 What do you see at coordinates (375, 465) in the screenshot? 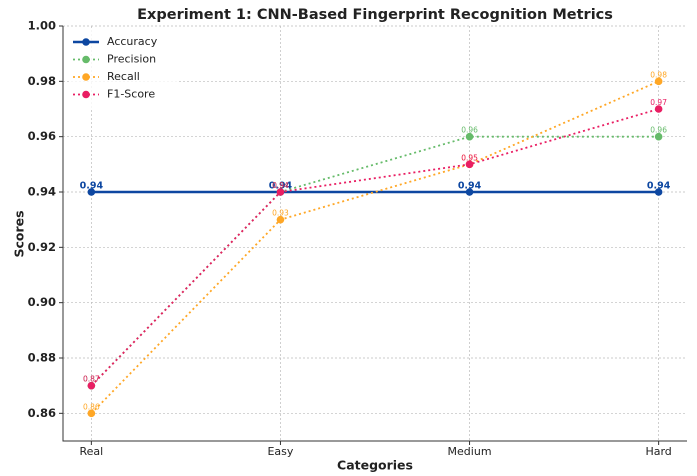
I see `x-axis-label: Categories` at bounding box center [375, 465].